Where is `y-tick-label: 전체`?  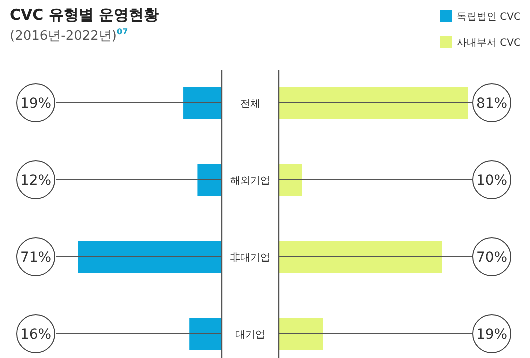 y-tick-label: 전체 is located at coordinates (250, 104).